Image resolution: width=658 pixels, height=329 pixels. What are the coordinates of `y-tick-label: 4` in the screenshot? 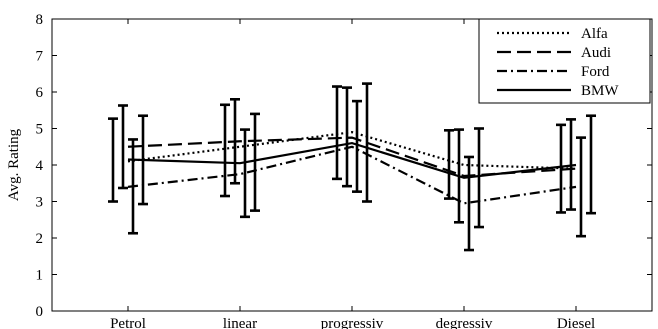 It's located at (40, 166).